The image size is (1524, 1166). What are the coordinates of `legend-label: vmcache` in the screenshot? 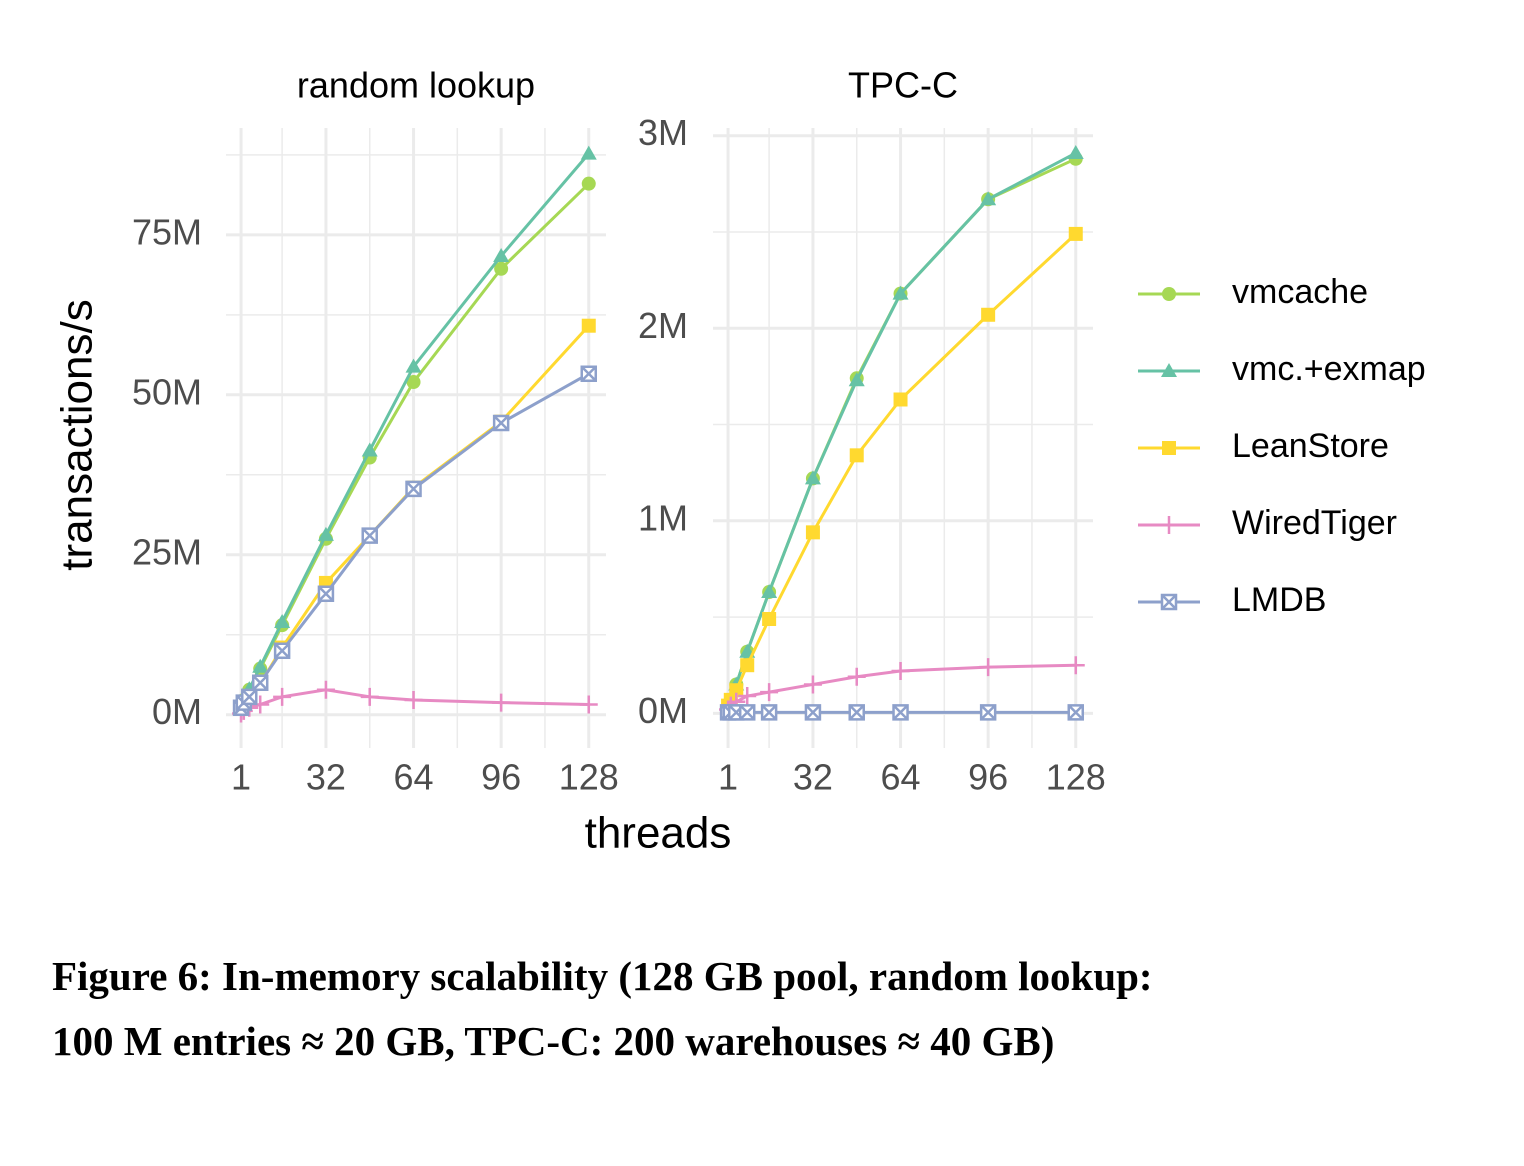 It's located at (1300, 292).